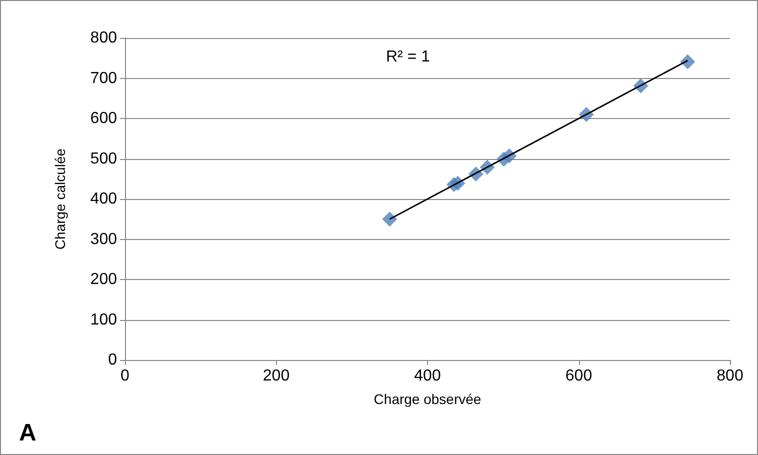 This screenshot has width=758, height=455. I want to click on y-tick-label: 700, so click(104, 78).